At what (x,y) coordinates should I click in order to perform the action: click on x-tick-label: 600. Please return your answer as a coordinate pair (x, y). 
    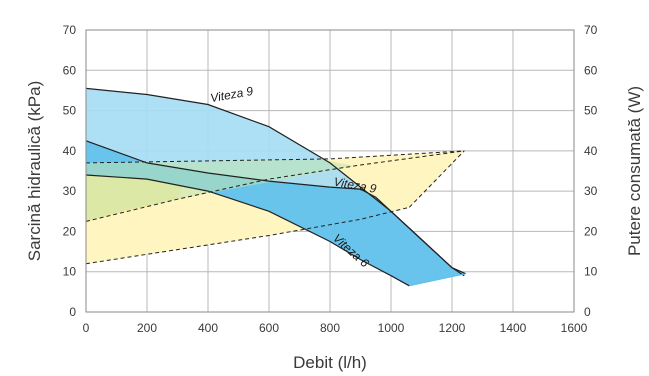
    Looking at the image, I should click on (269, 328).